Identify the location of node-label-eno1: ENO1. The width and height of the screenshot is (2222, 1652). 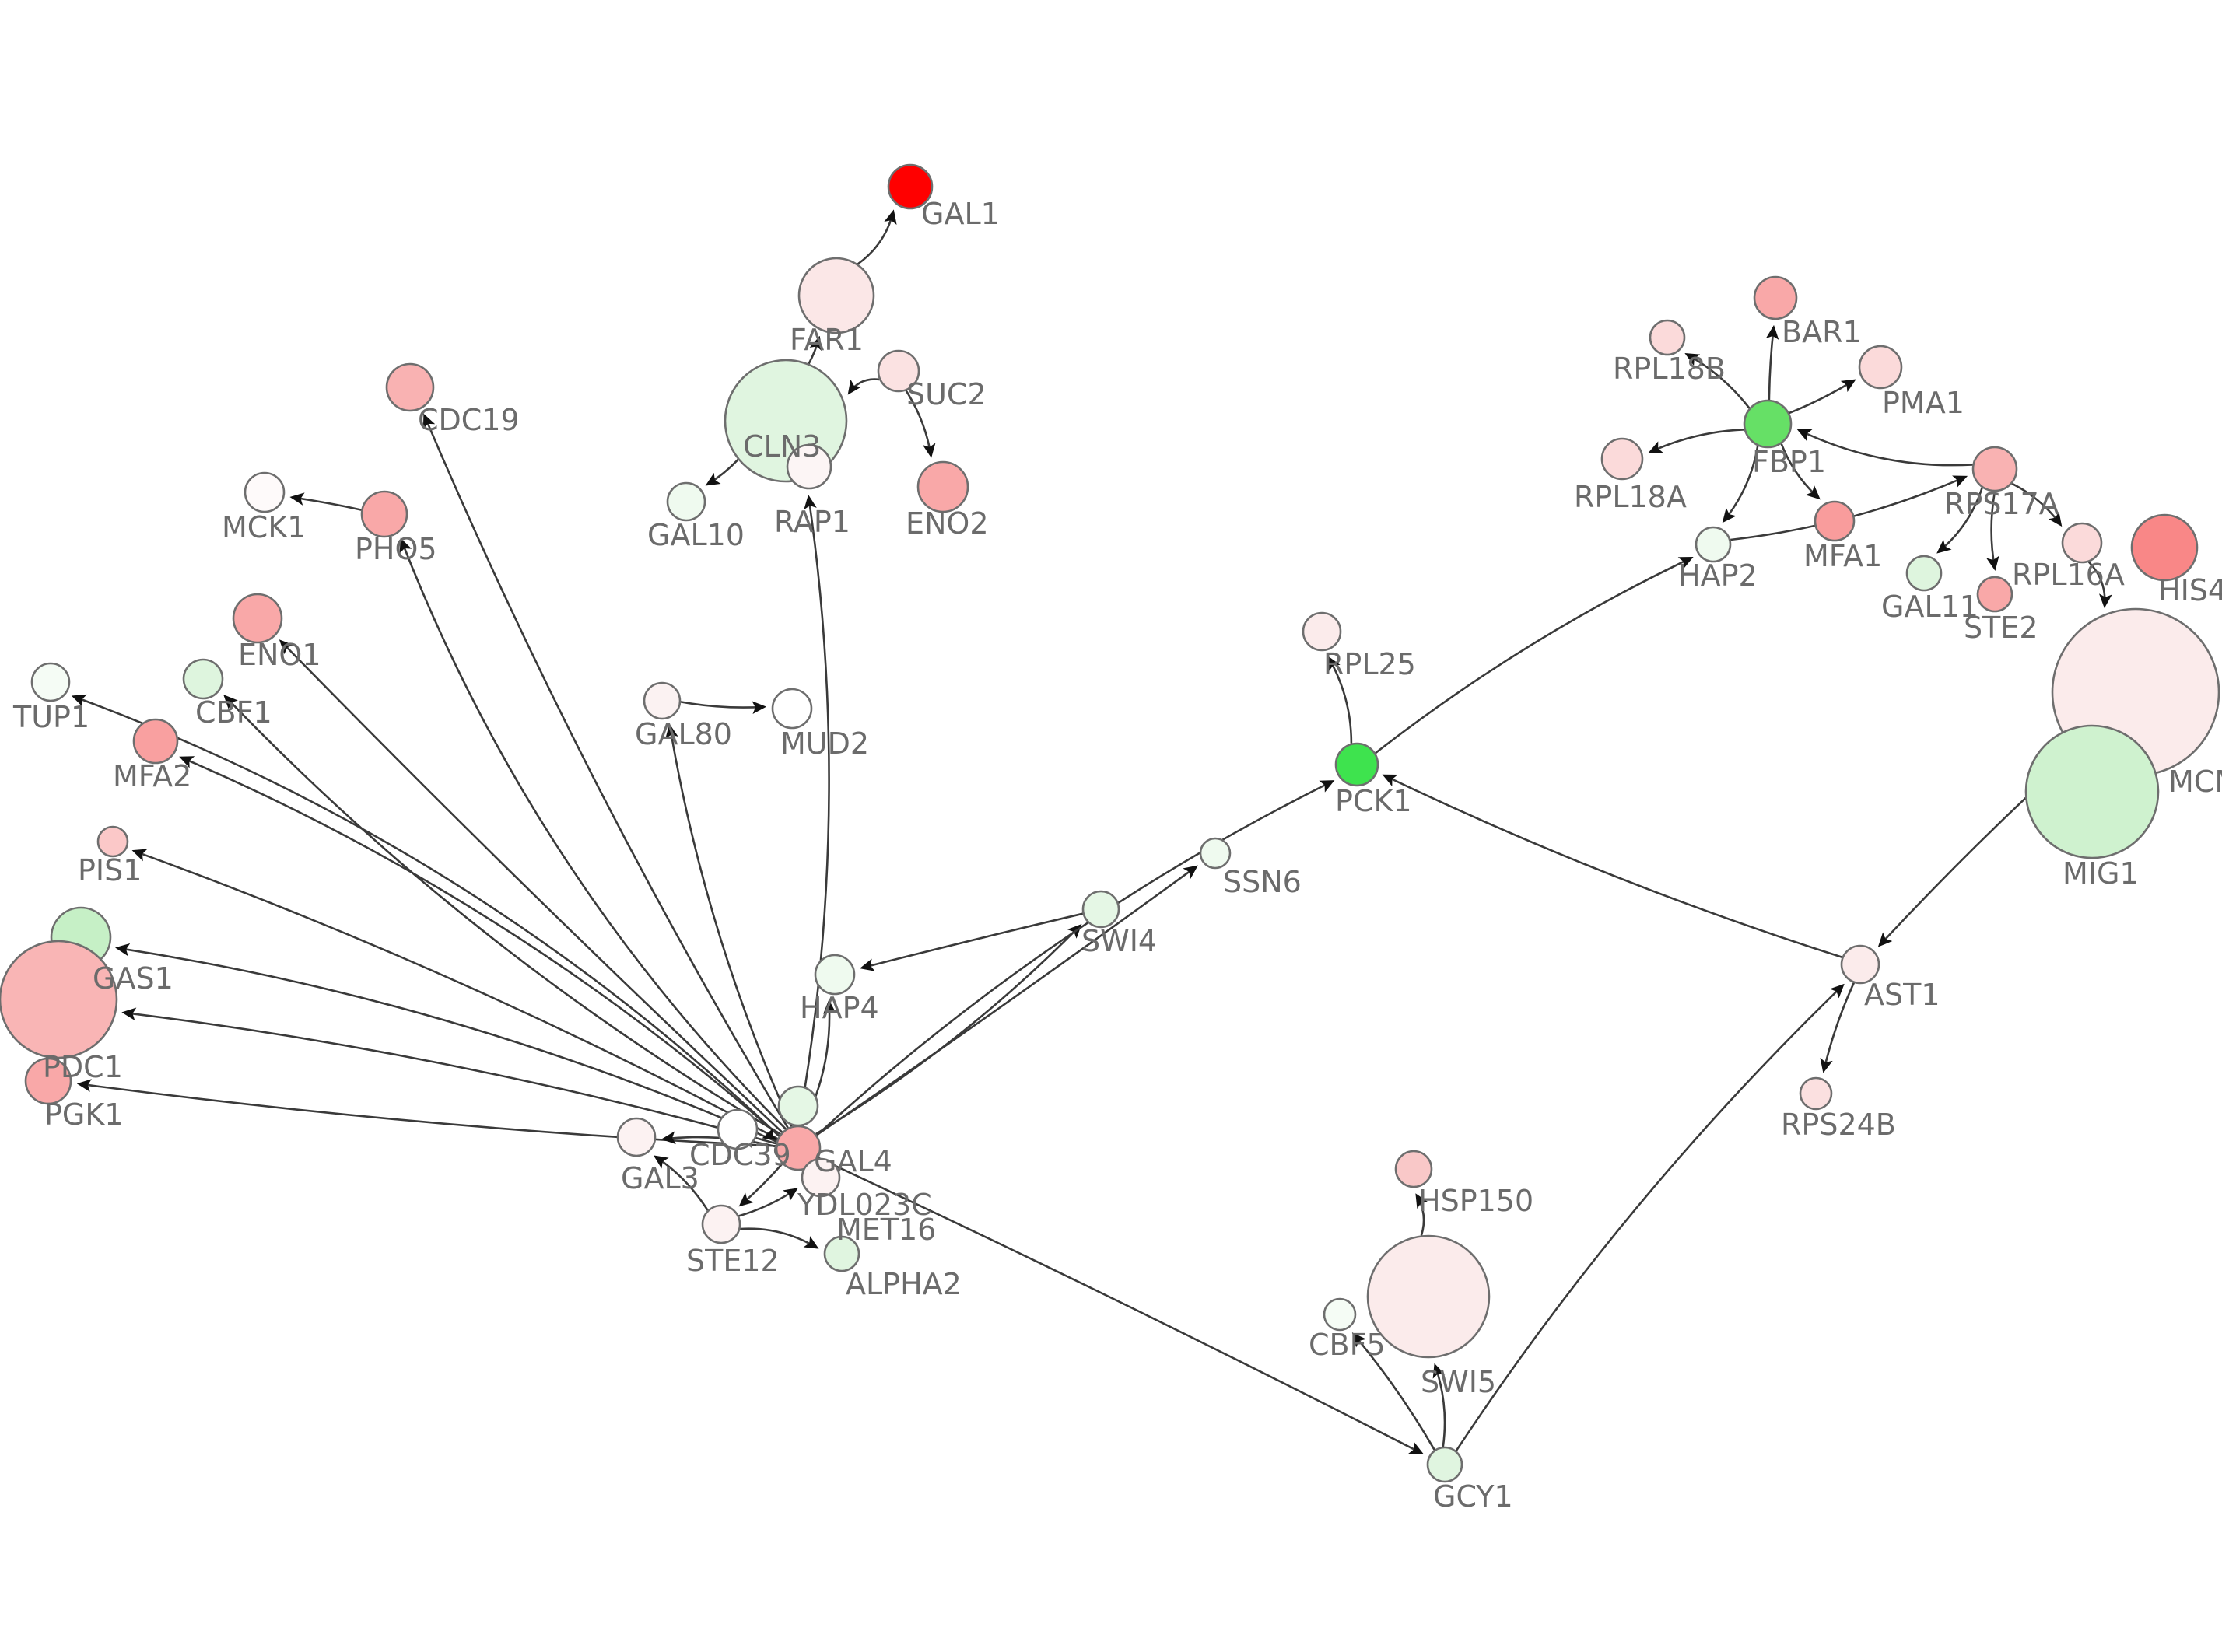
(279, 655).